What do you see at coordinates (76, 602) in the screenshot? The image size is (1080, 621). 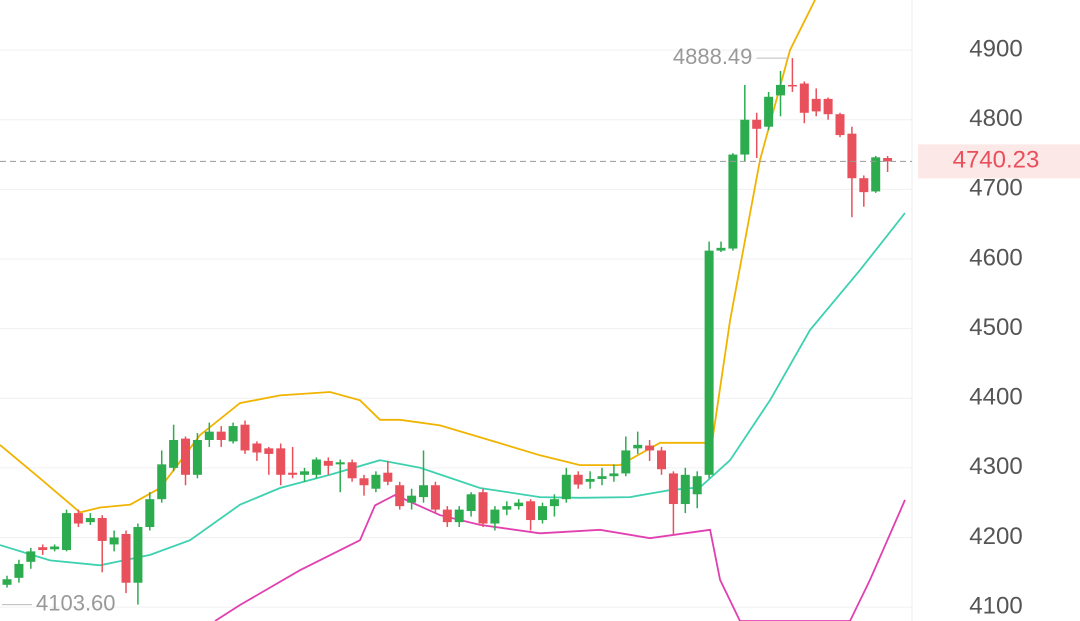 I see `min-label: 4103.60` at bounding box center [76, 602].